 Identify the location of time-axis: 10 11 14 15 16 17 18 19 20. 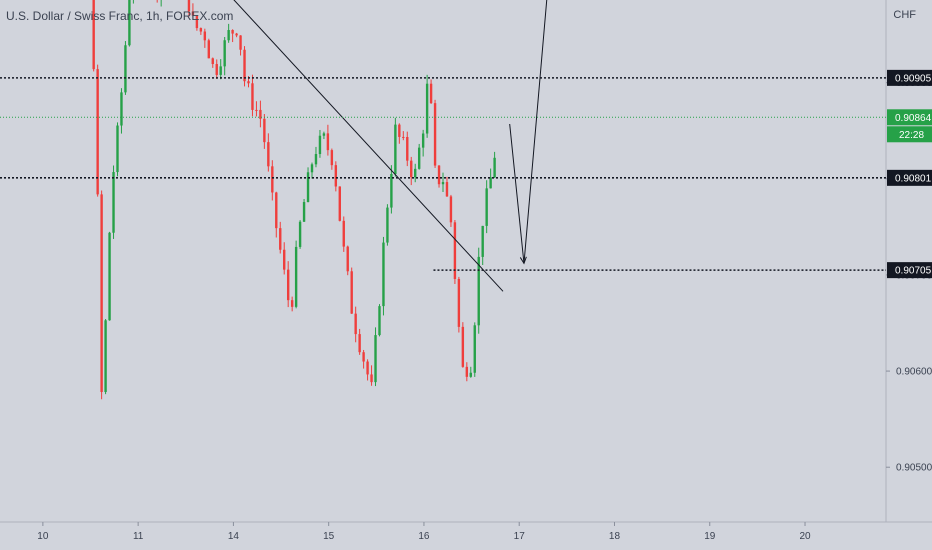
(424, 532).